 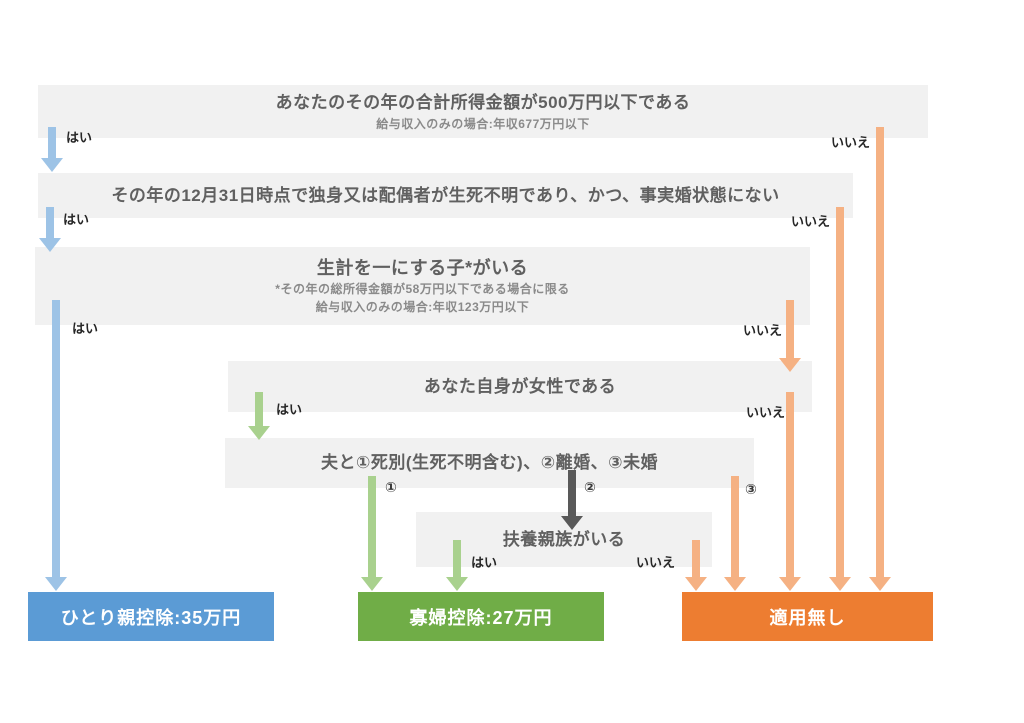 I want to click on result-box-no-deduction: 適用無し, so click(x=807, y=616).